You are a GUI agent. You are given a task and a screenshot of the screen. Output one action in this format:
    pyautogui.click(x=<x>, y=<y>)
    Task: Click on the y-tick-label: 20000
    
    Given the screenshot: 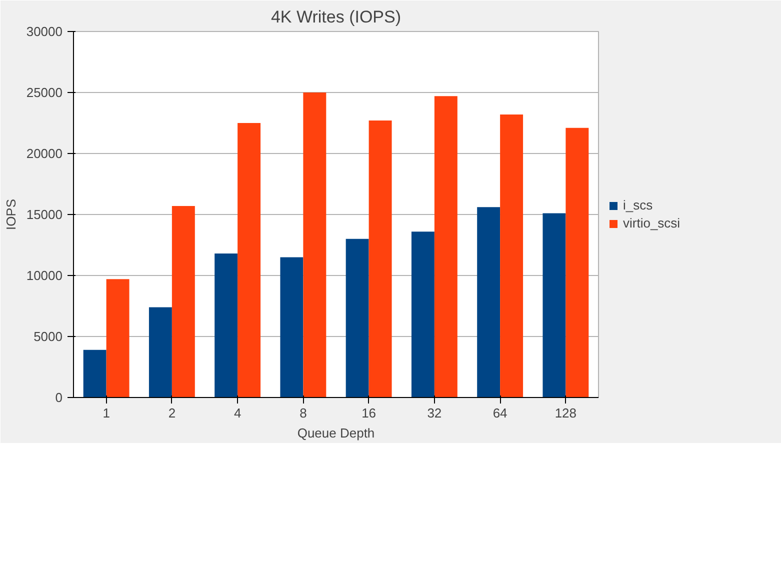 What is the action you would take?
    pyautogui.click(x=44, y=153)
    